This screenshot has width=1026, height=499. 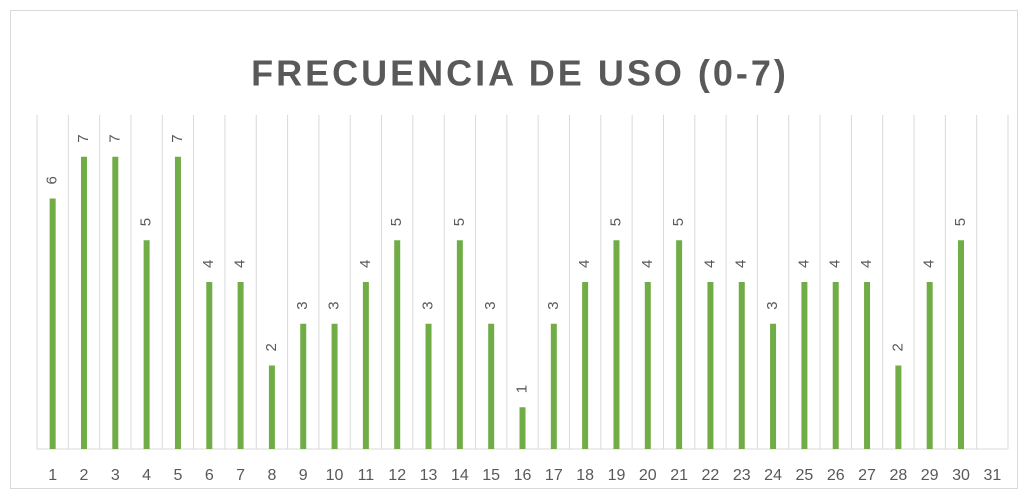 I want to click on x-tick-label: 20, so click(x=648, y=475).